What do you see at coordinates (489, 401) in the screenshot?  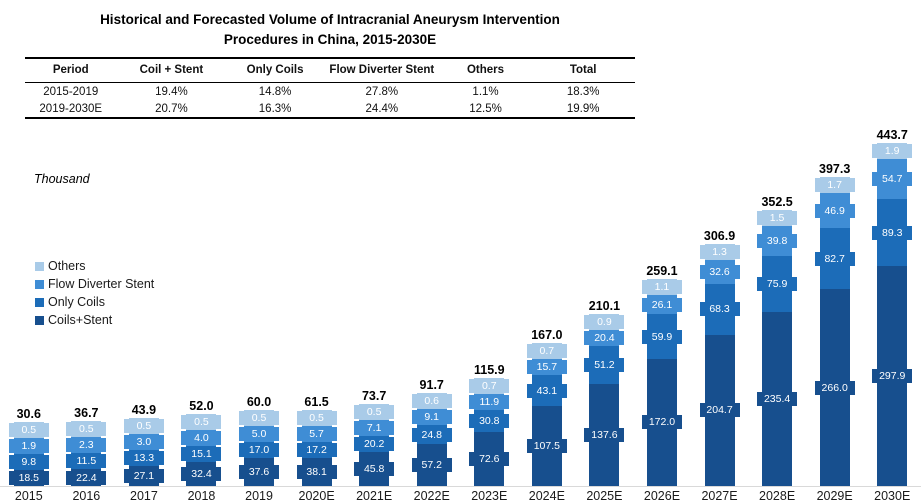 I see `bar-segment-flow-diverter-stent: 11.9` at bounding box center [489, 401].